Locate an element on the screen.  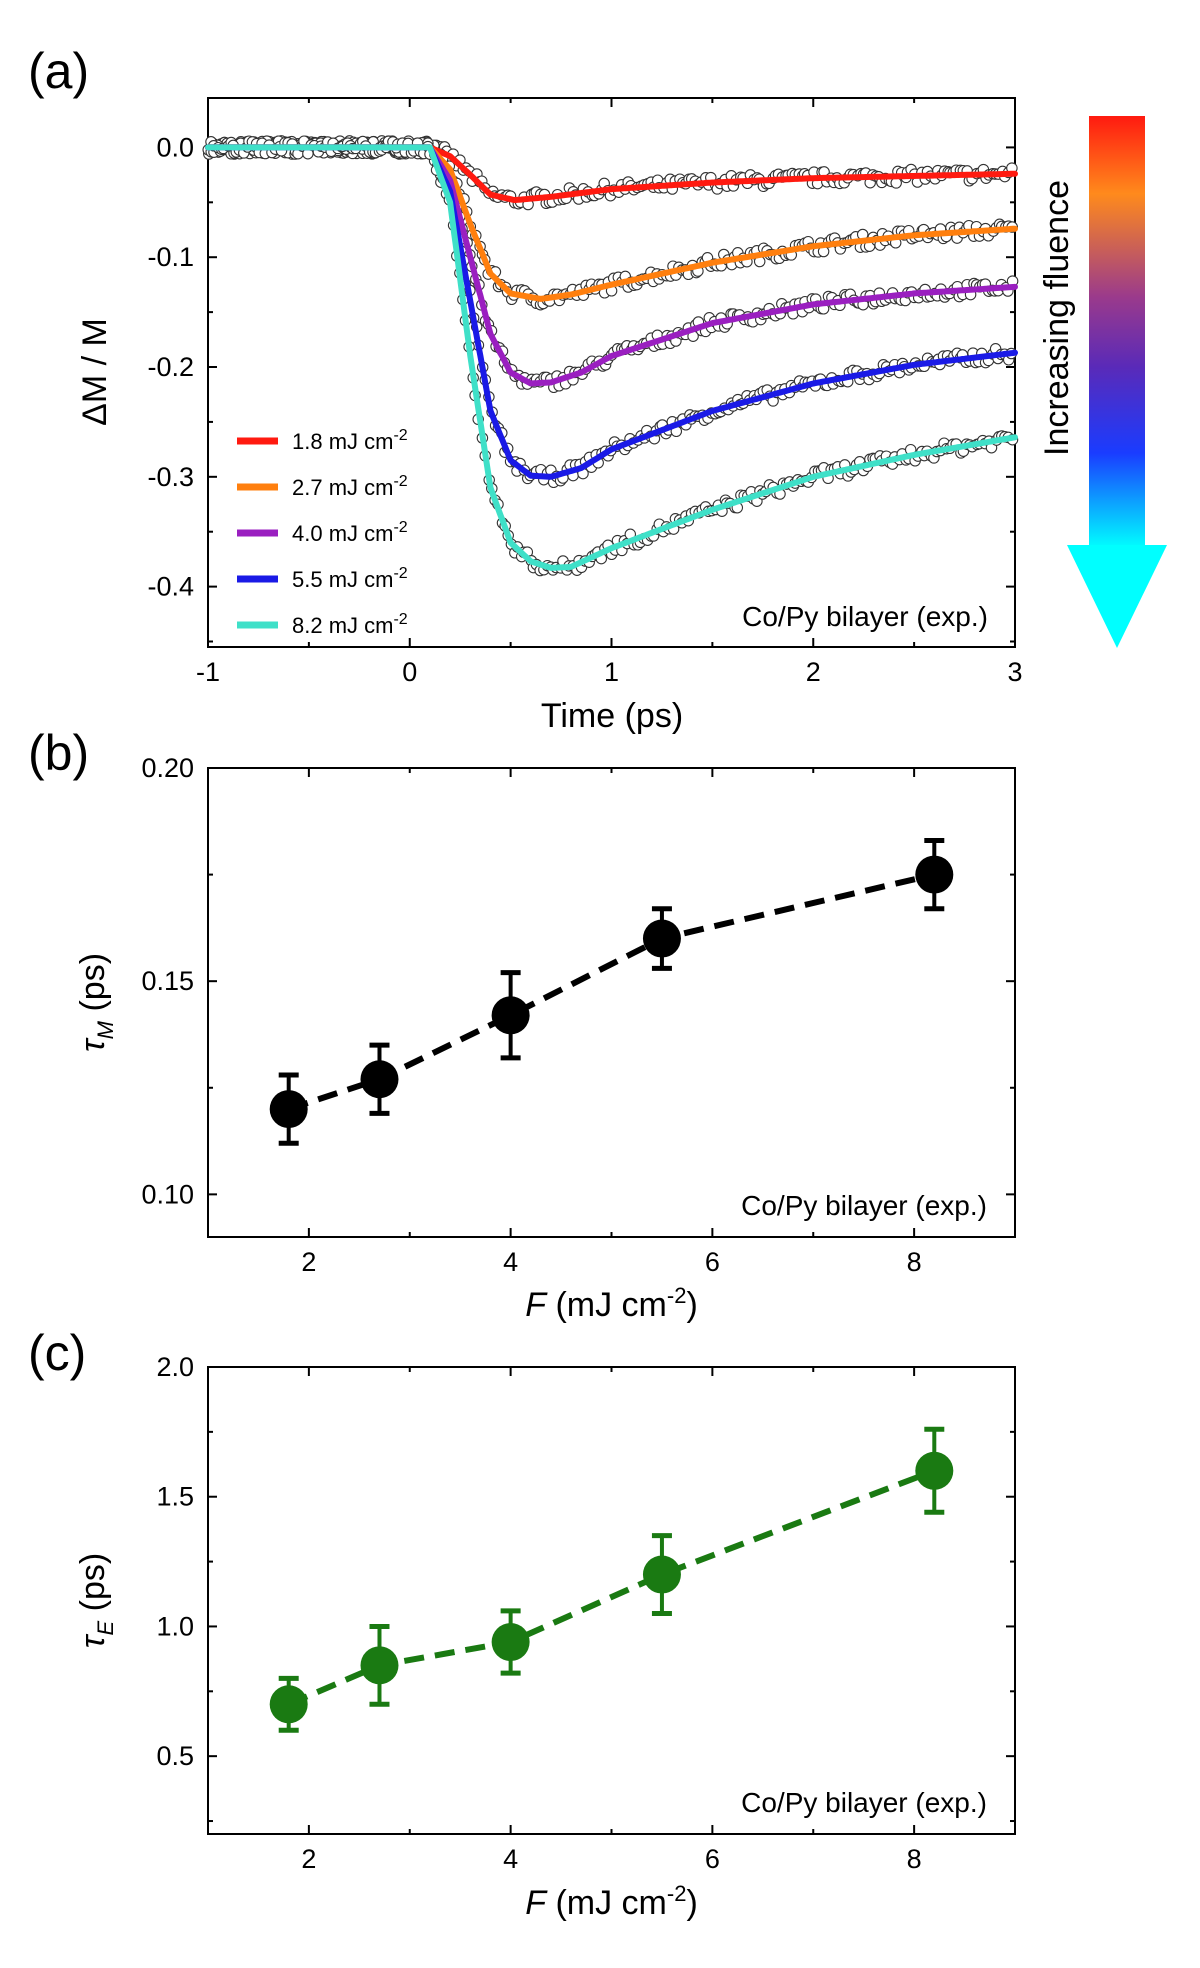
panel-c-x-tick-label: 6 is located at coordinates (712, 1859).